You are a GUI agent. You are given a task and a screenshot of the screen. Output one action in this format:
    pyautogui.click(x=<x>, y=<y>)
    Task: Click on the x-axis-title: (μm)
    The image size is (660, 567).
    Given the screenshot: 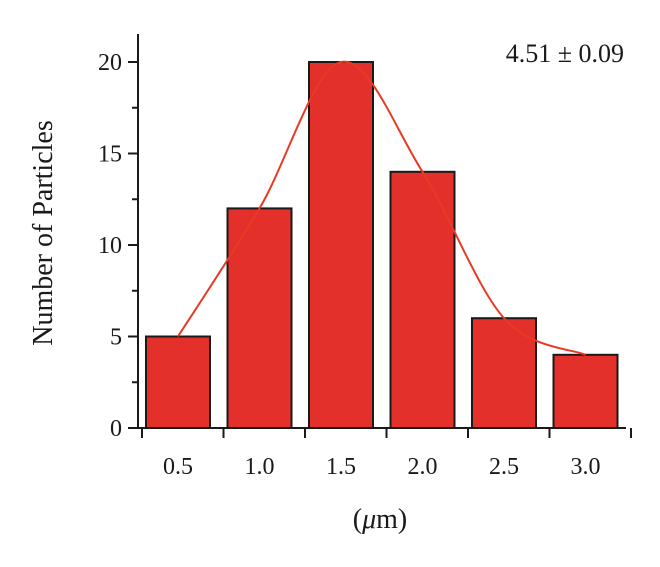 What is the action you would take?
    pyautogui.click(x=380, y=519)
    